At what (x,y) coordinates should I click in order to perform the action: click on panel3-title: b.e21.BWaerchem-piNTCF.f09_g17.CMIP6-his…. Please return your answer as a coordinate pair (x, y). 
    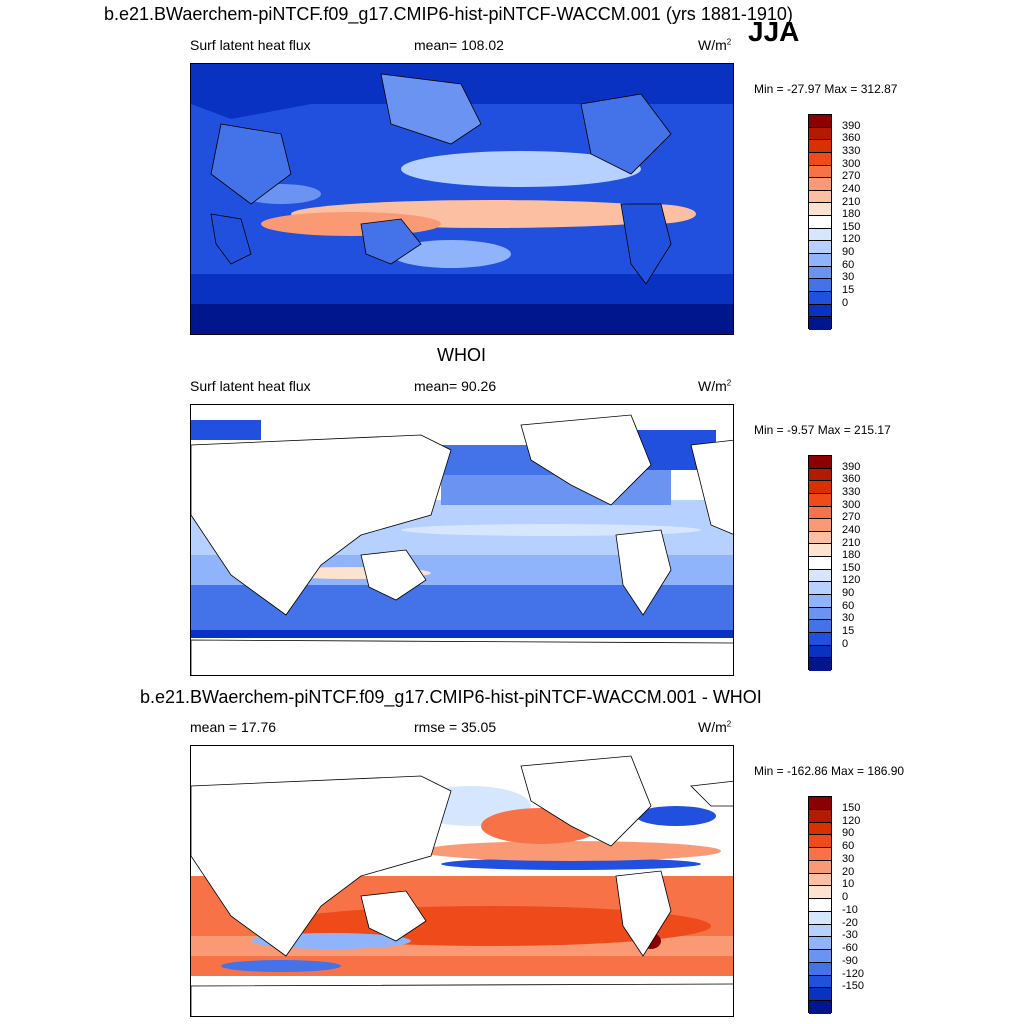
    Looking at the image, I should click on (451, 697).